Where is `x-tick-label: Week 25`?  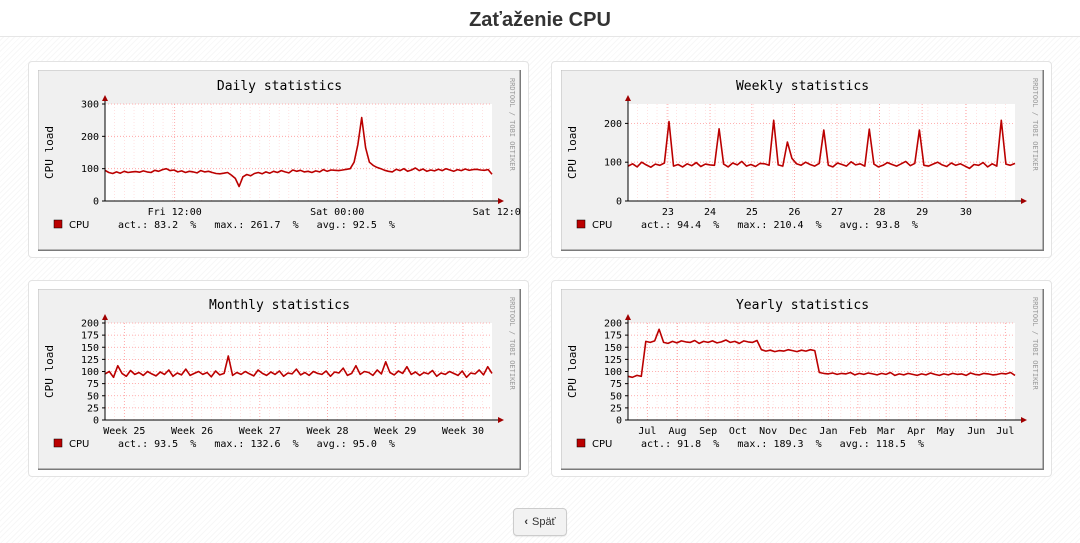 x-tick-label: Week 25 is located at coordinates (124, 431).